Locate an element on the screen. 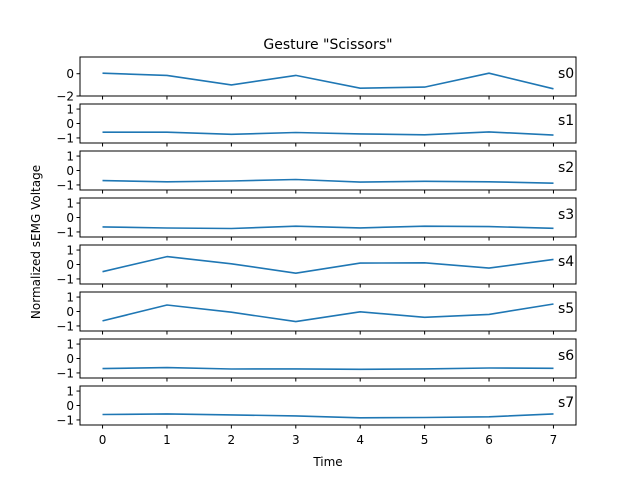 The width and height of the screenshot is (640, 478). series-line-s1 is located at coordinates (328, 133).